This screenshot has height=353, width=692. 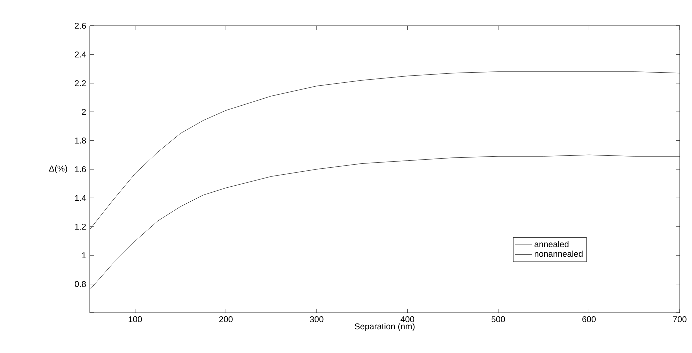 I want to click on y-tick-label: 2.6, so click(x=80, y=26).